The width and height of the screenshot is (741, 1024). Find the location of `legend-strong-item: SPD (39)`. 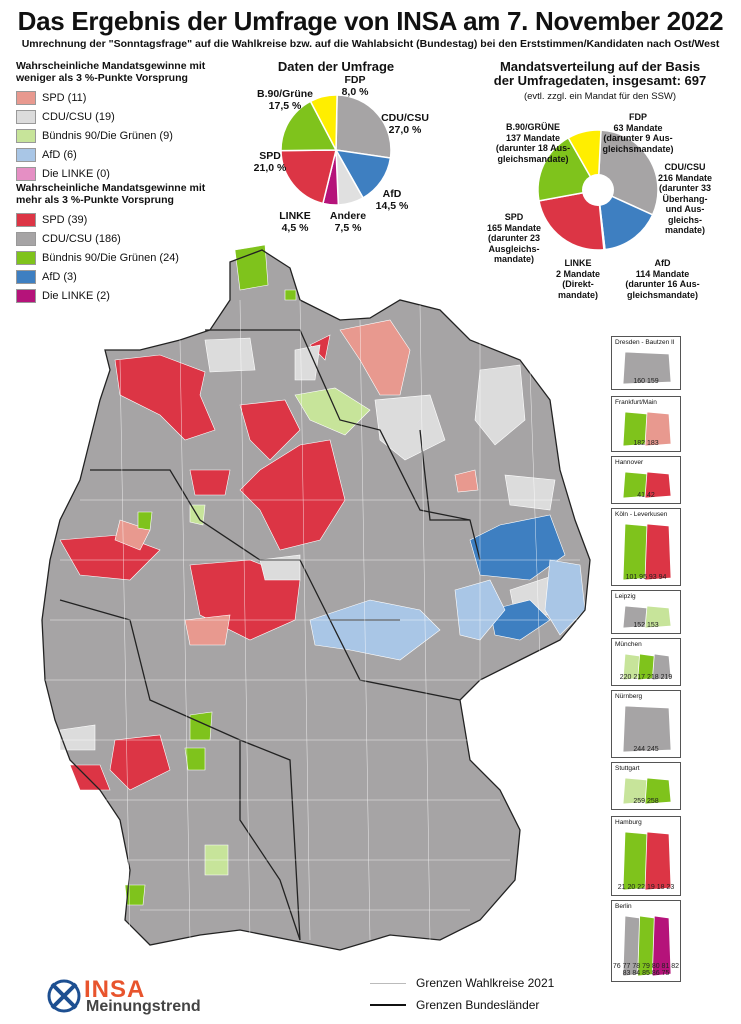

legend-strong-item: SPD (39) is located at coordinates (131, 219).